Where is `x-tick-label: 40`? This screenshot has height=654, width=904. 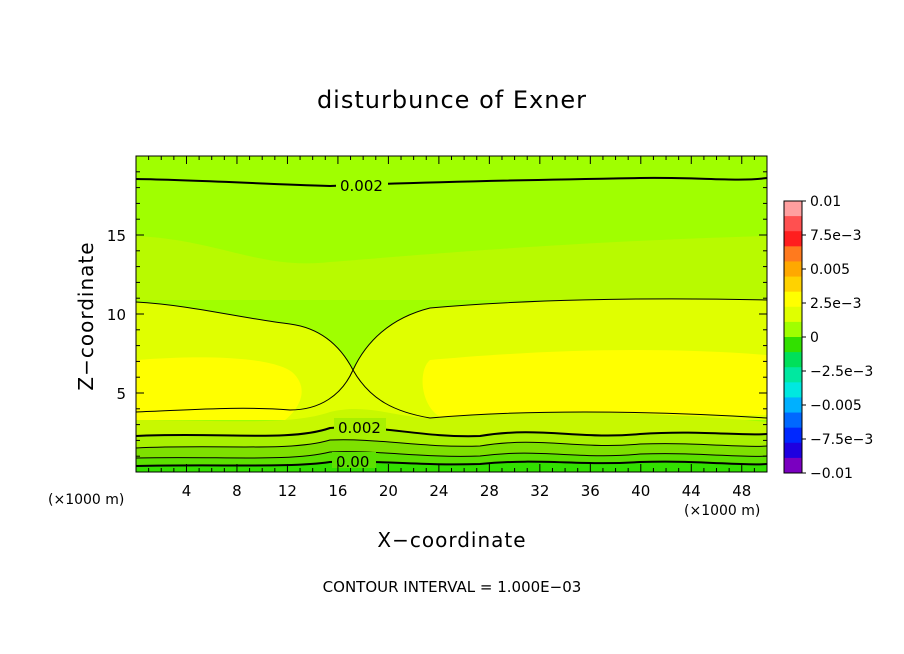
x-tick-label: 40 is located at coordinates (640, 491).